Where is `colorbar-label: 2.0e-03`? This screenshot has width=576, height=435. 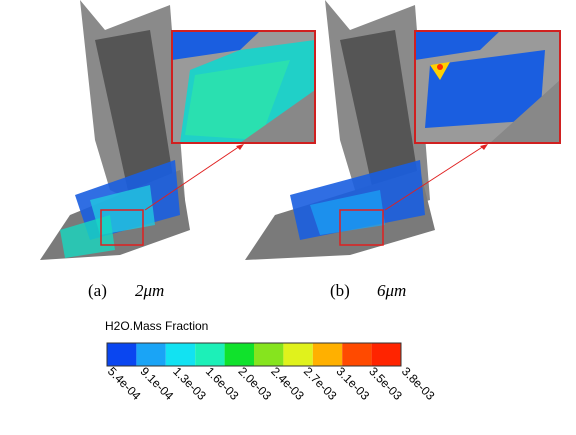
colorbar-label: 2.0e-03 is located at coordinates (255, 383).